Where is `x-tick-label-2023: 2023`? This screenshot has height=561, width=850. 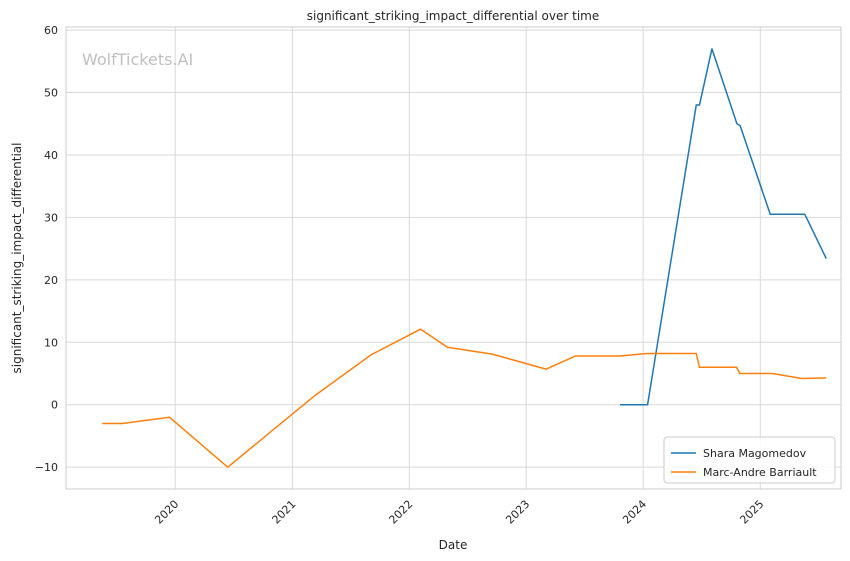
x-tick-label-2023: 2023 is located at coordinates (517, 512).